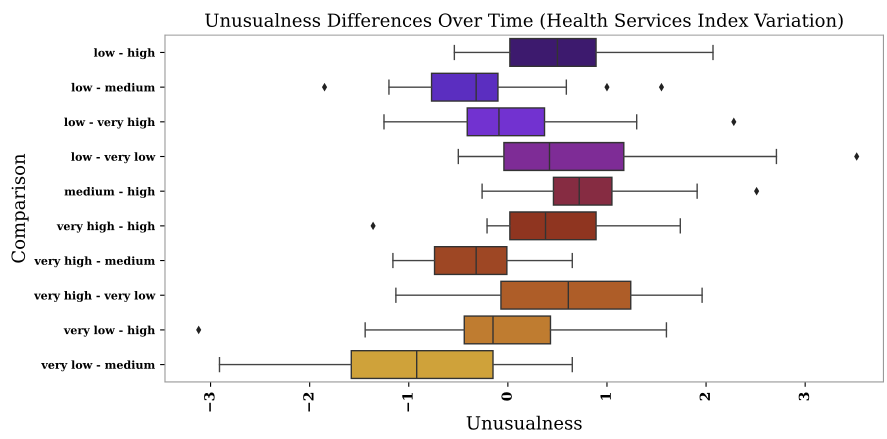 This screenshot has height=439, width=887. Describe the element at coordinates (605, 396) in the screenshot. I see `x-tick-label: 1` at that location.